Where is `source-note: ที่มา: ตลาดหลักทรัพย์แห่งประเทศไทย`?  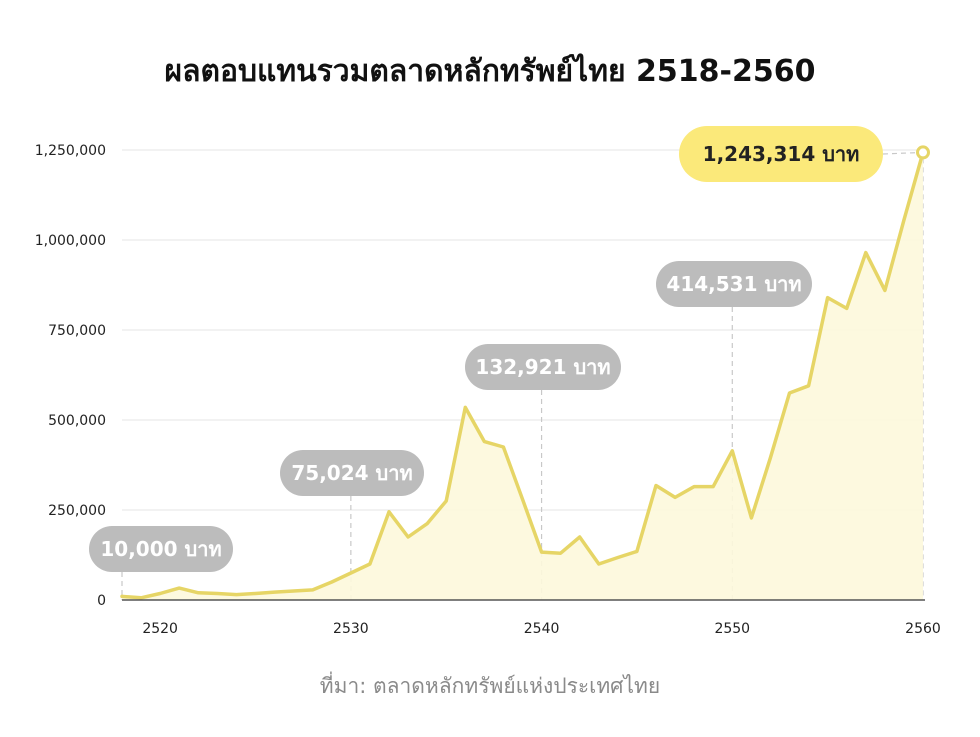
source-note: ที่มา: ตลาดหลักทรัพย์แห่งประเทศไทย is located at coordinates (490, 686).